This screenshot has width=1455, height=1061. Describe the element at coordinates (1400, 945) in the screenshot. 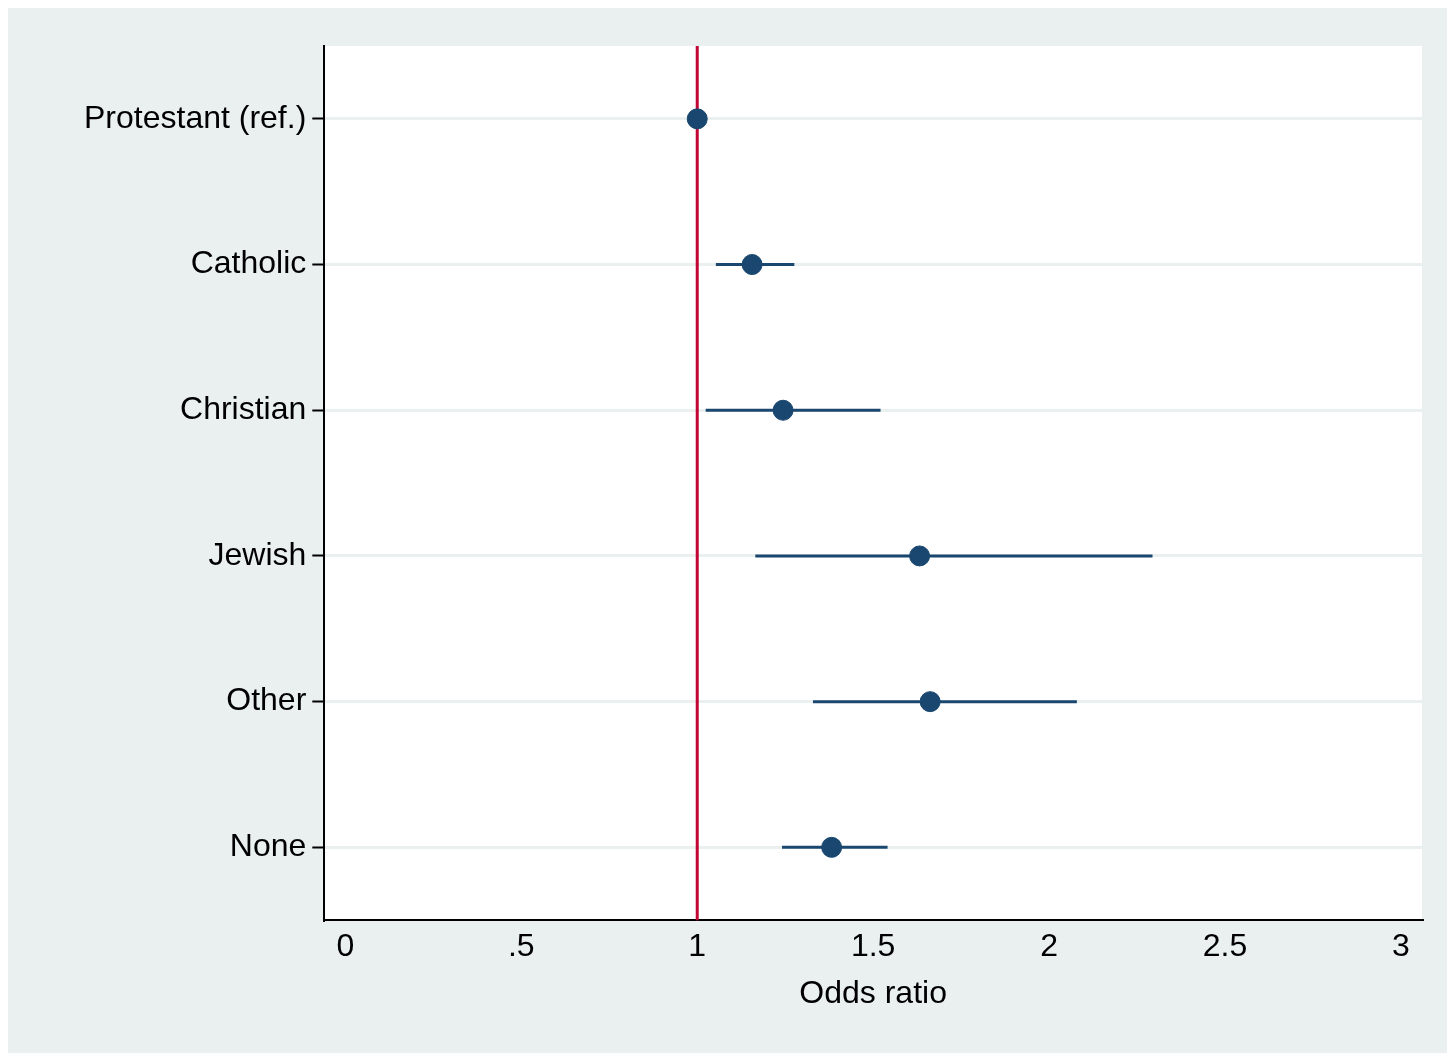

I see `x-tick-label: 3` at that location.